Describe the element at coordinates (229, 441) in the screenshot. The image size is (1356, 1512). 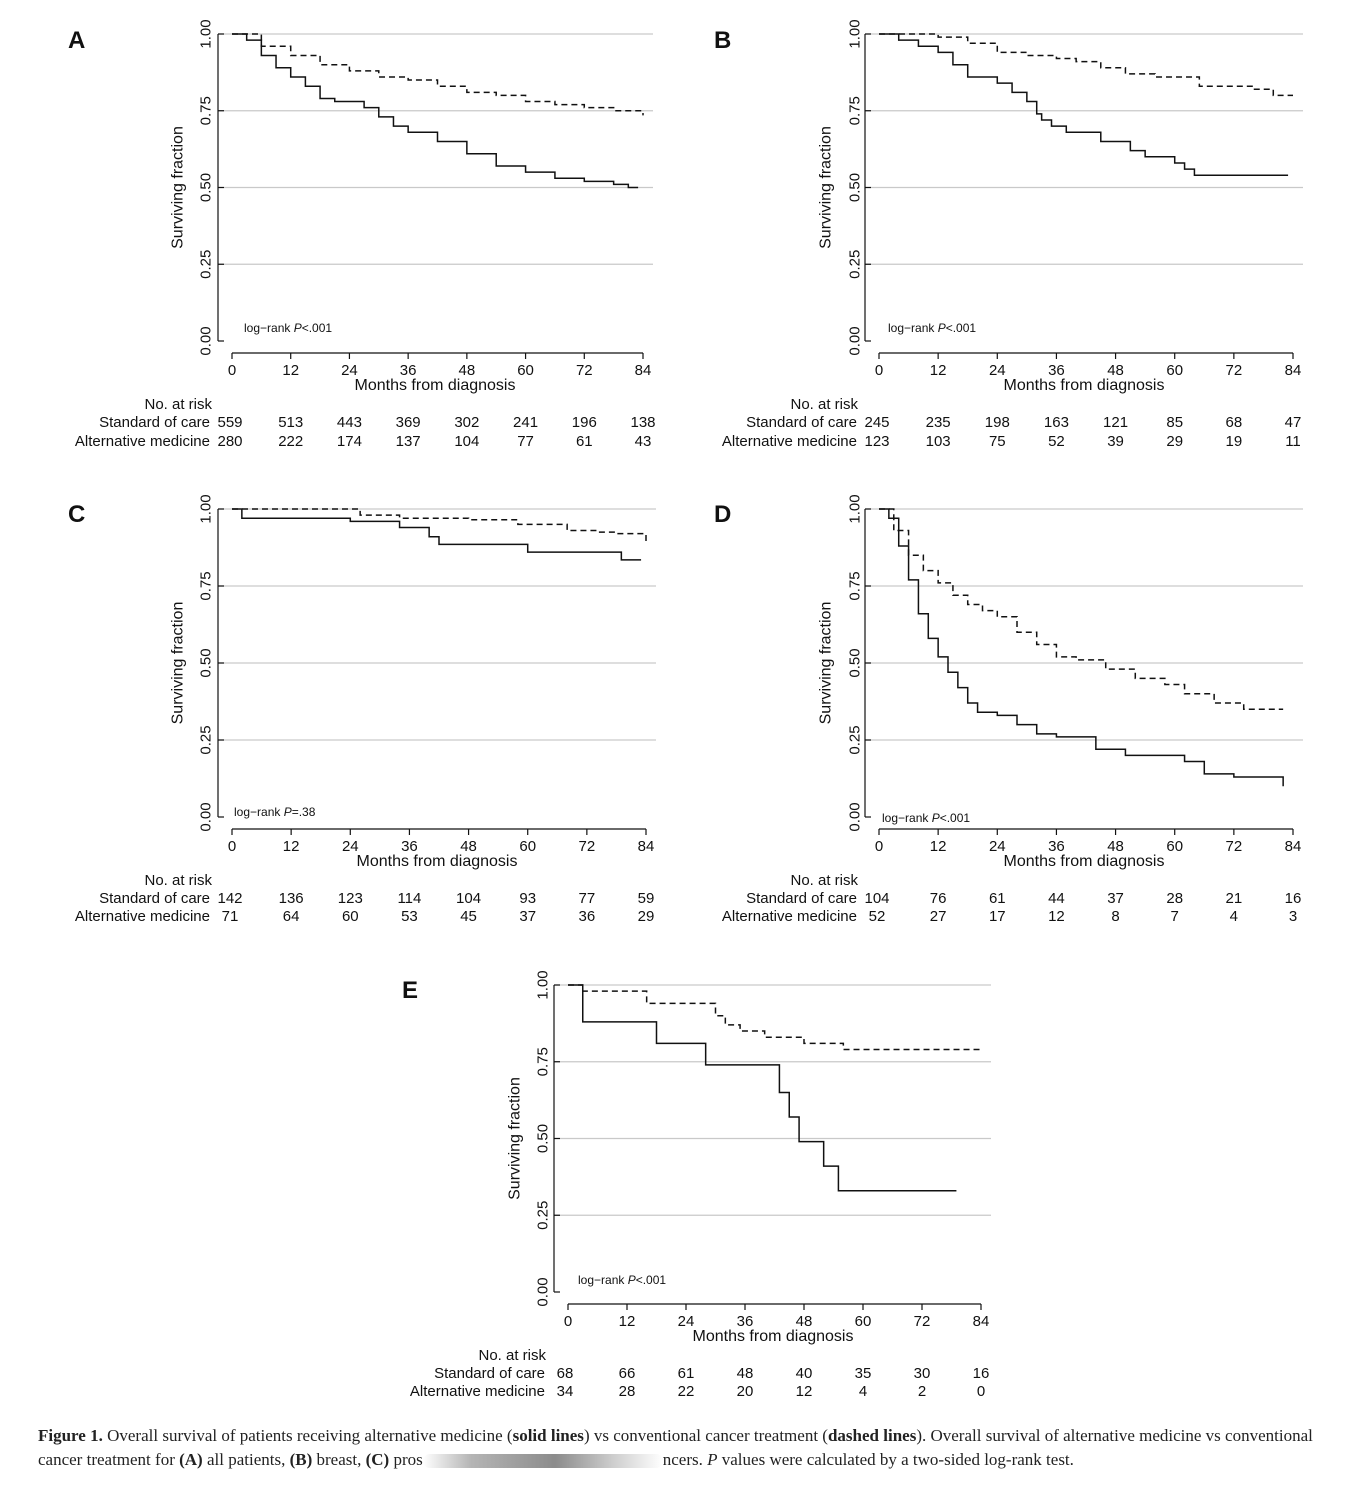
I see `risk-value-a-1-0: 280` at that location.